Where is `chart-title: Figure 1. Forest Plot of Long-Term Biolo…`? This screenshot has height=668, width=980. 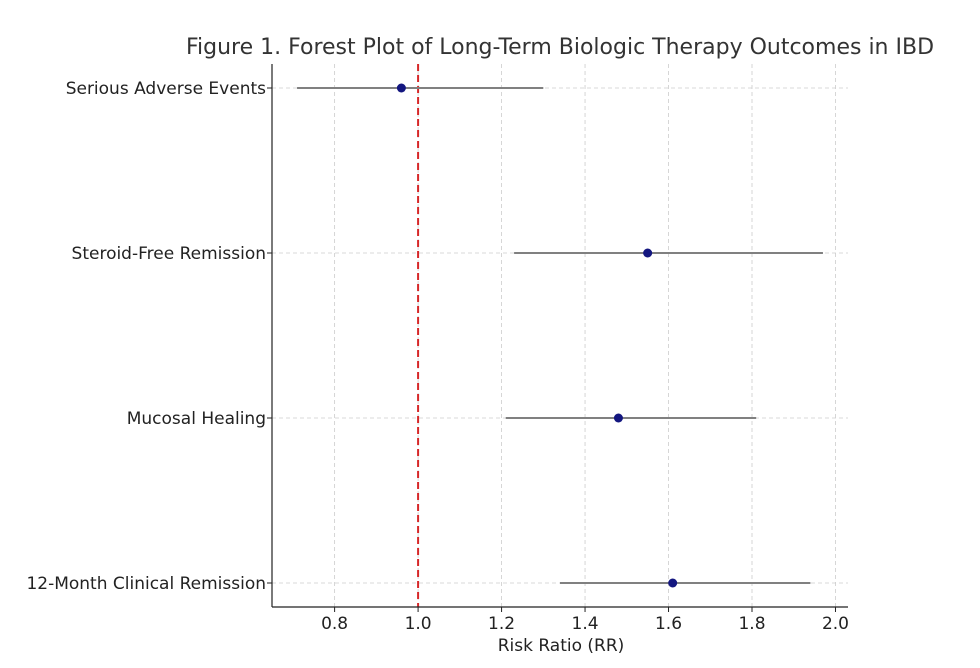 chart-title: Figure 1. Forest Plot of Long-Term Biolo… is located at coordinates (560, 47).